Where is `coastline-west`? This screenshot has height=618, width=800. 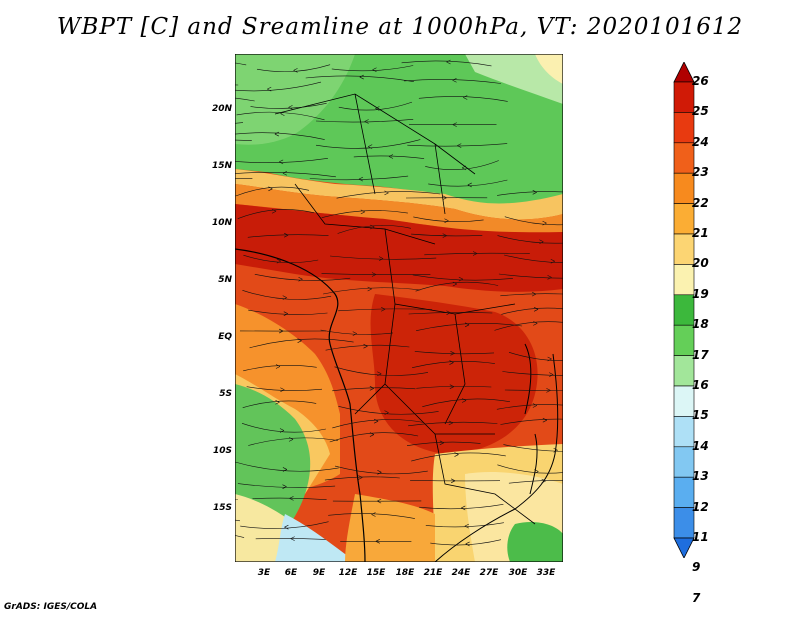
coastline-west is located at coordinates (300, 405).